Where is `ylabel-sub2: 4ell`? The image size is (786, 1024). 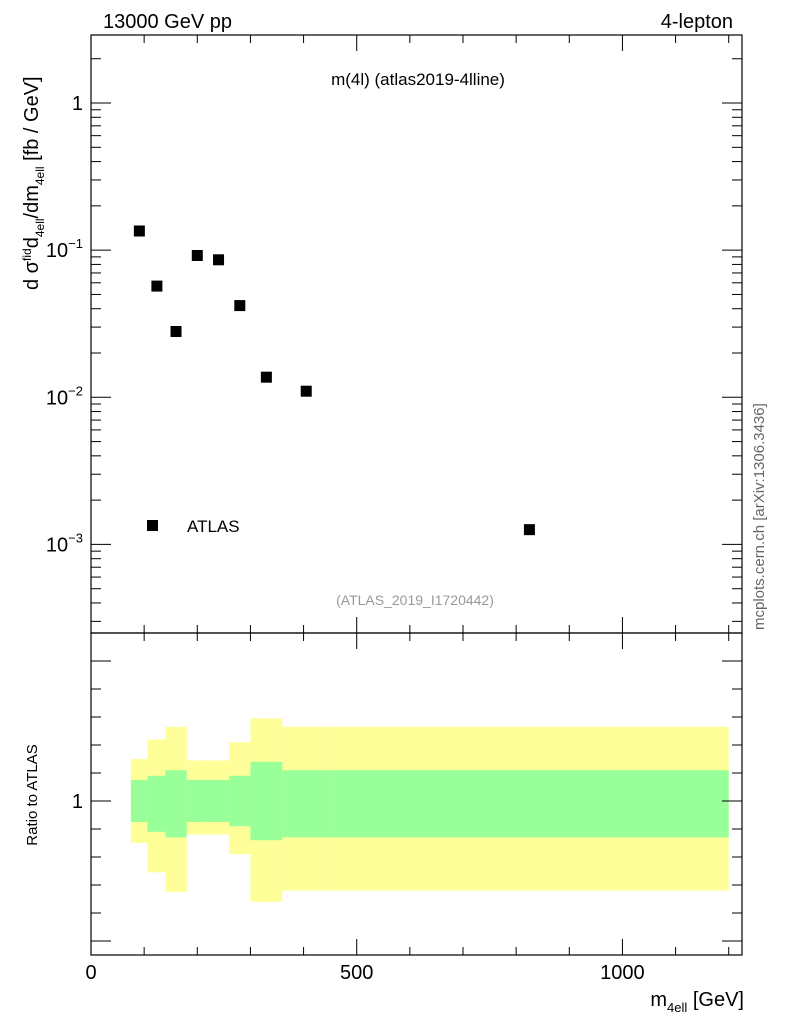 ylabel-sub2: 4ell is located at coordinates (40, 175).